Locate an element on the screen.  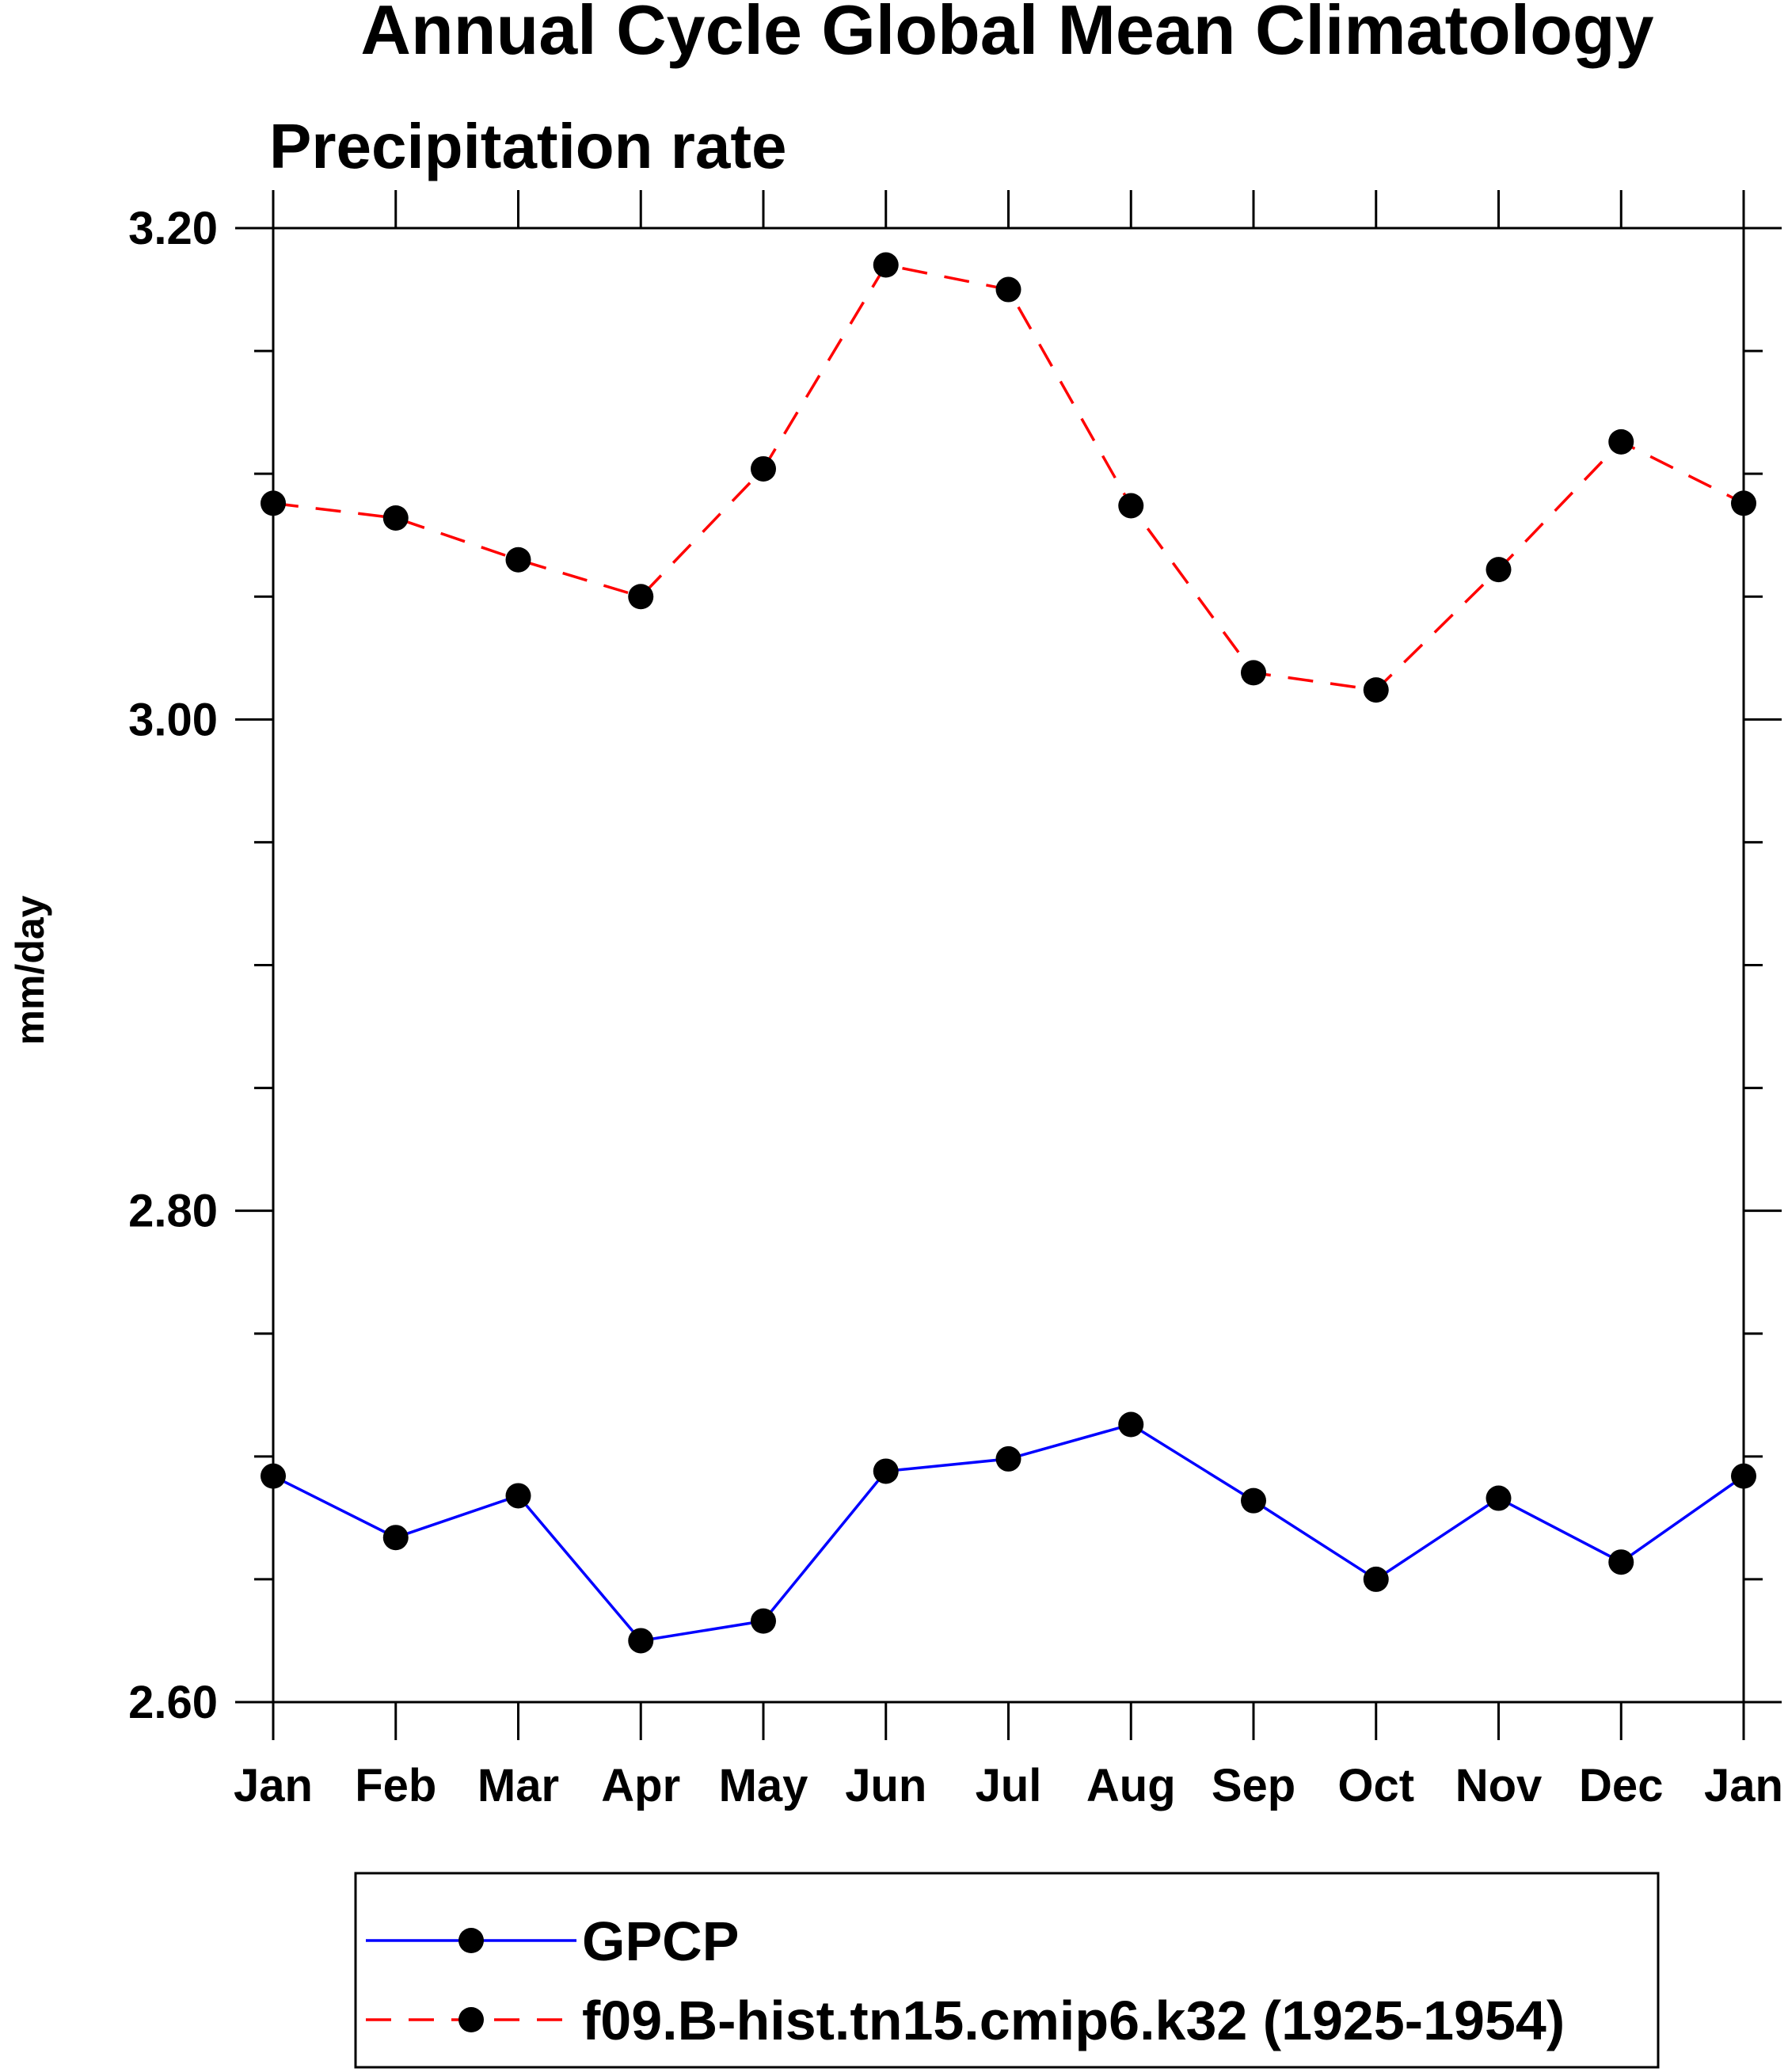
chart-subtitle: Precipitation rate is located at coordinates (528, 146).